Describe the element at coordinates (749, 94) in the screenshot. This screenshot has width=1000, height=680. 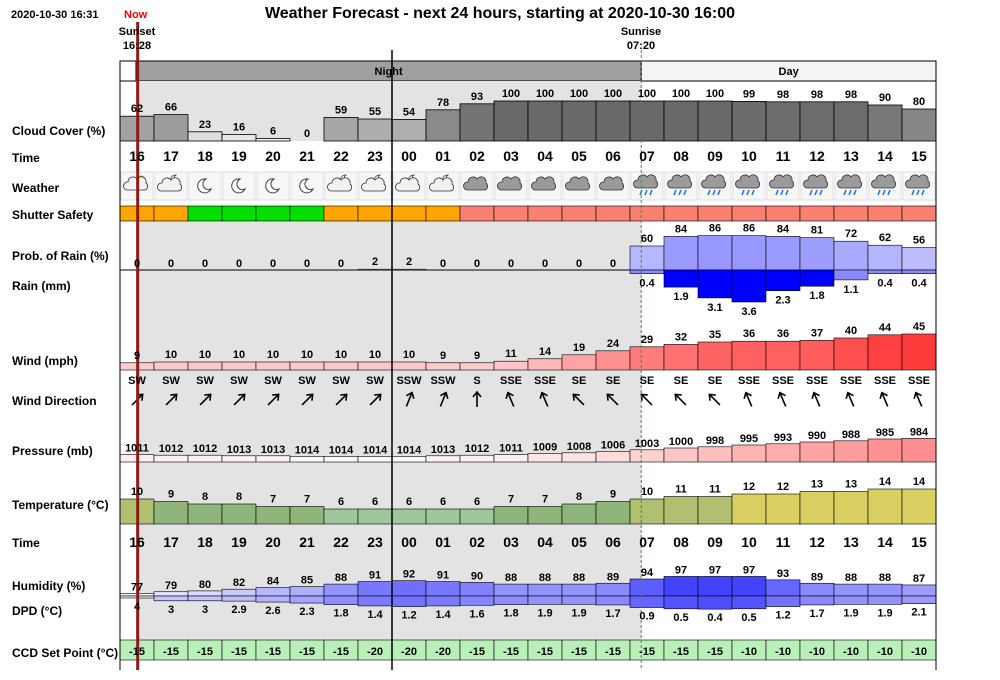
I see `cloud-value: 99` at that location.